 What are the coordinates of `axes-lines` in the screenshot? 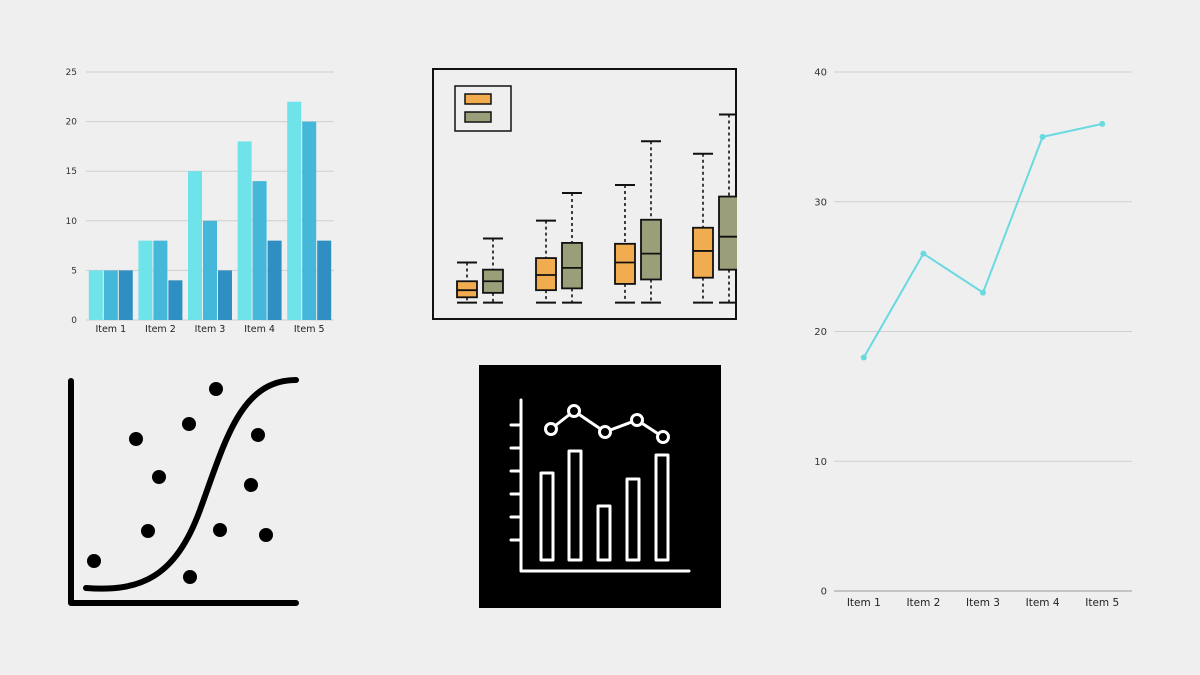 It's located at (183, 492).